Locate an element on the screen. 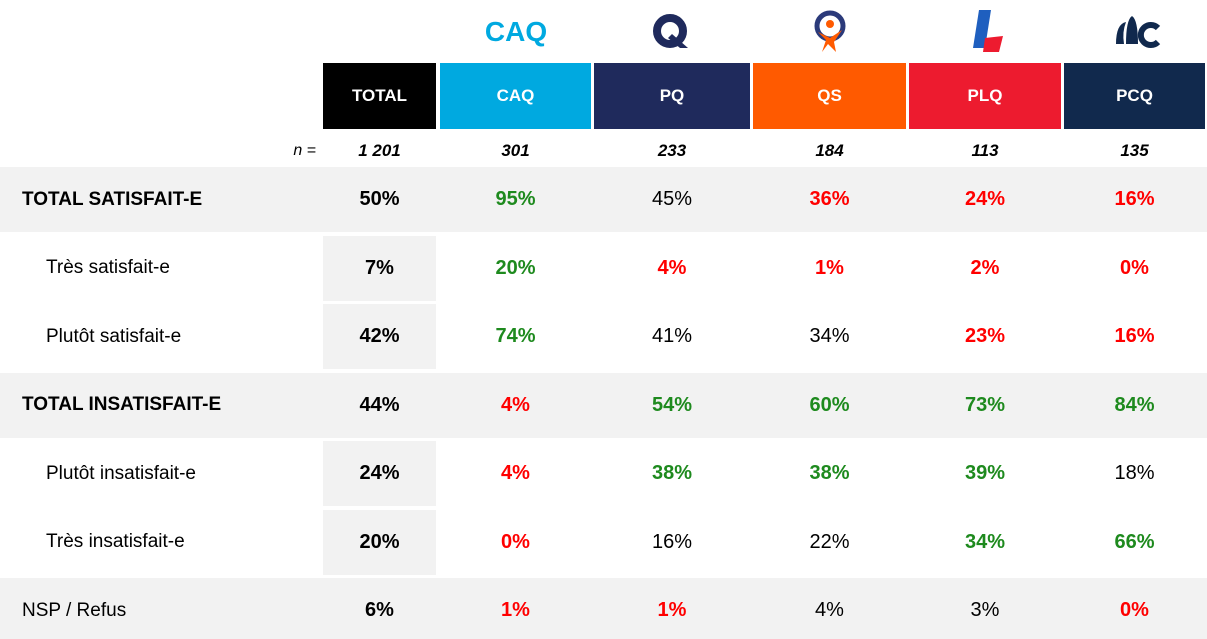 Image resolution: width=1207 pixels, height=639 pixels. qs-logo is located at coordinates (830, 31).